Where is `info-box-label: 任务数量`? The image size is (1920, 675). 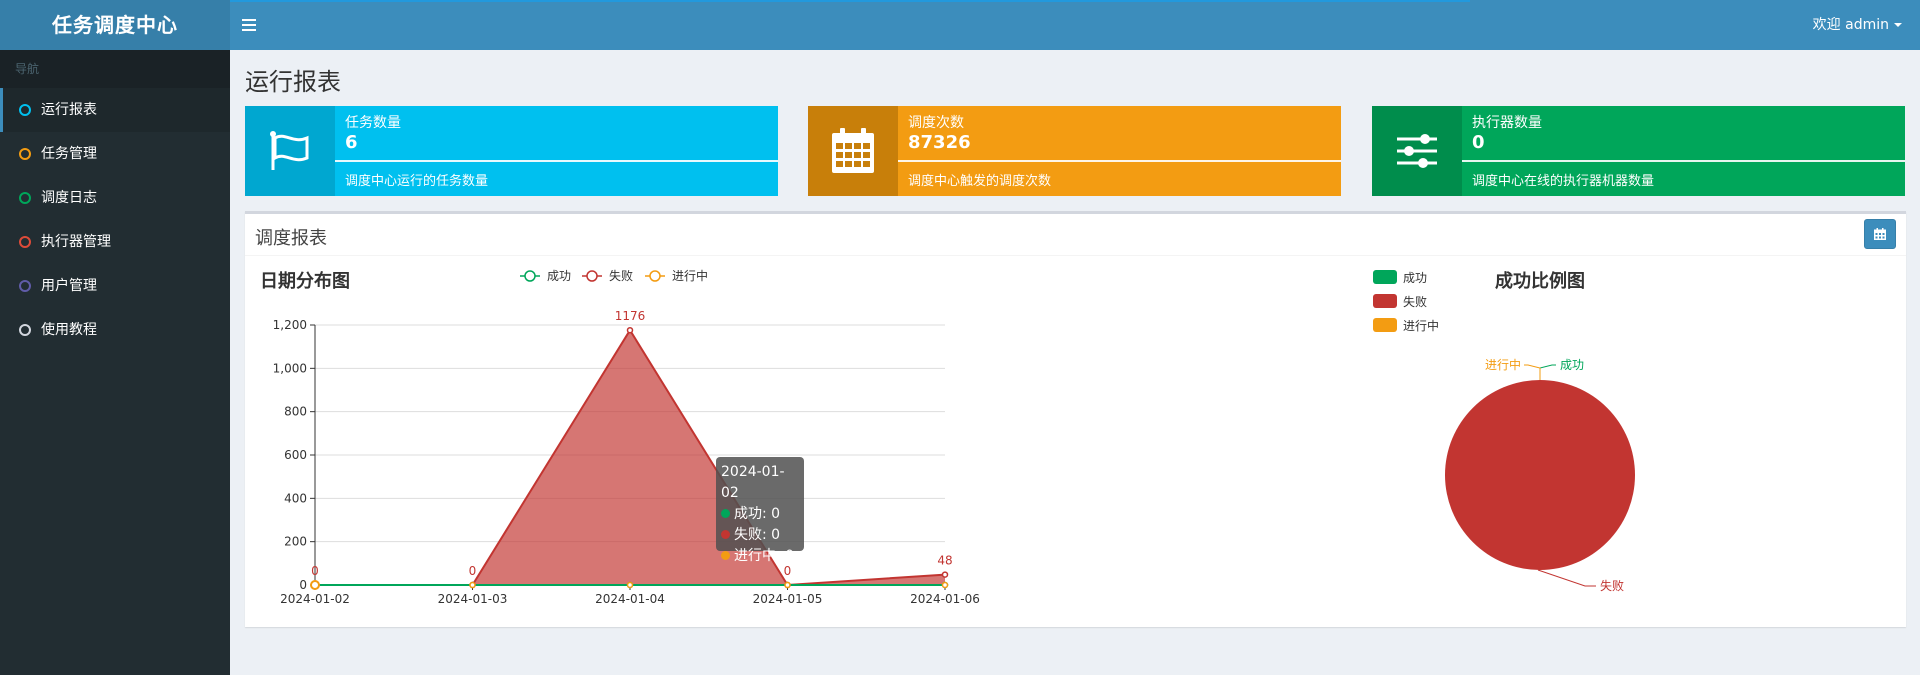 info-box-label: 任务数量 is located at coordinates (373, 123).